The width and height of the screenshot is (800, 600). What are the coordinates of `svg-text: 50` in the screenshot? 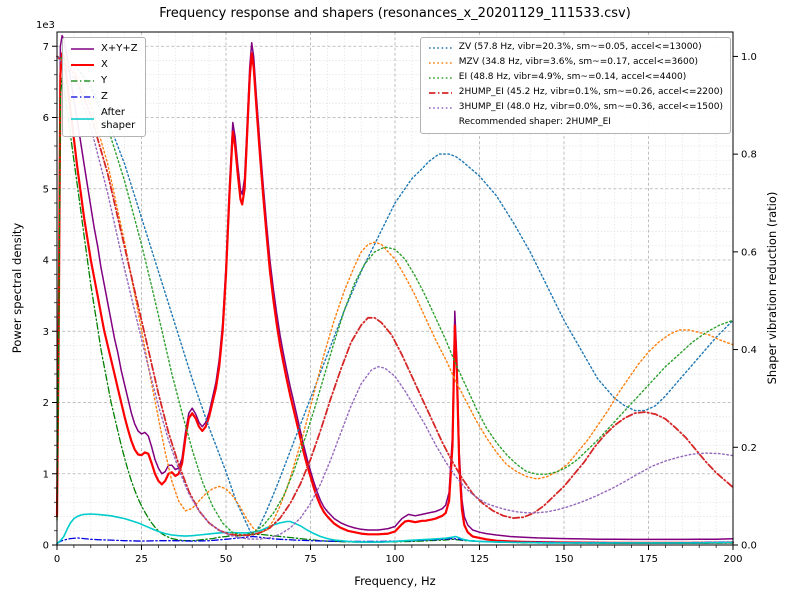 It's located at (226, 559).